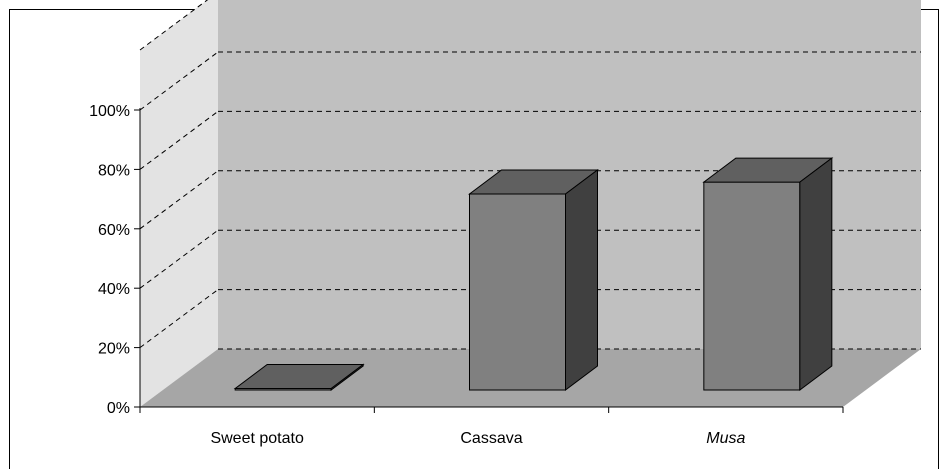  I want to click on y-tick-label: 80%, so click(114, 170).